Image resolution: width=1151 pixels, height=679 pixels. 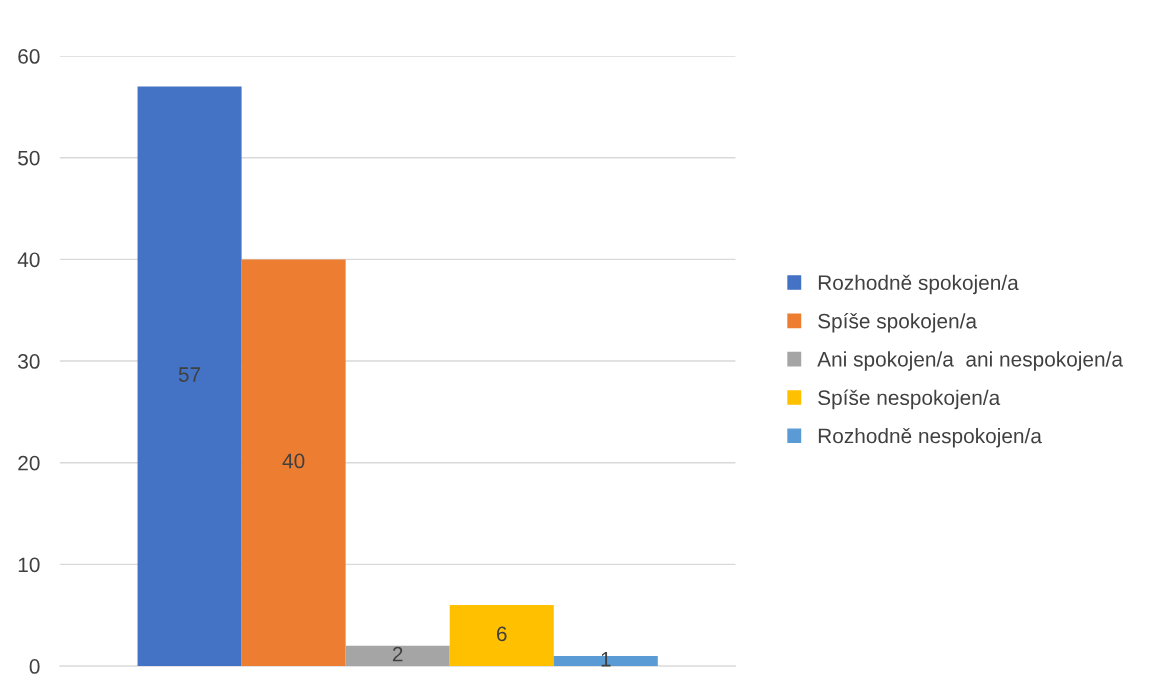 I want to click on data-label: 6, so click(x=501, y=634).